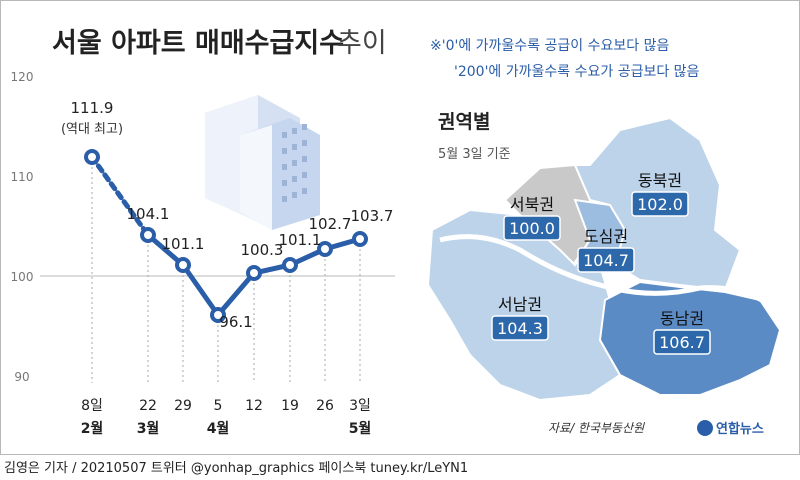 The height and width of the screenshot is (480, 800). I want to click on data-label: 100.3, so click(262, 250).